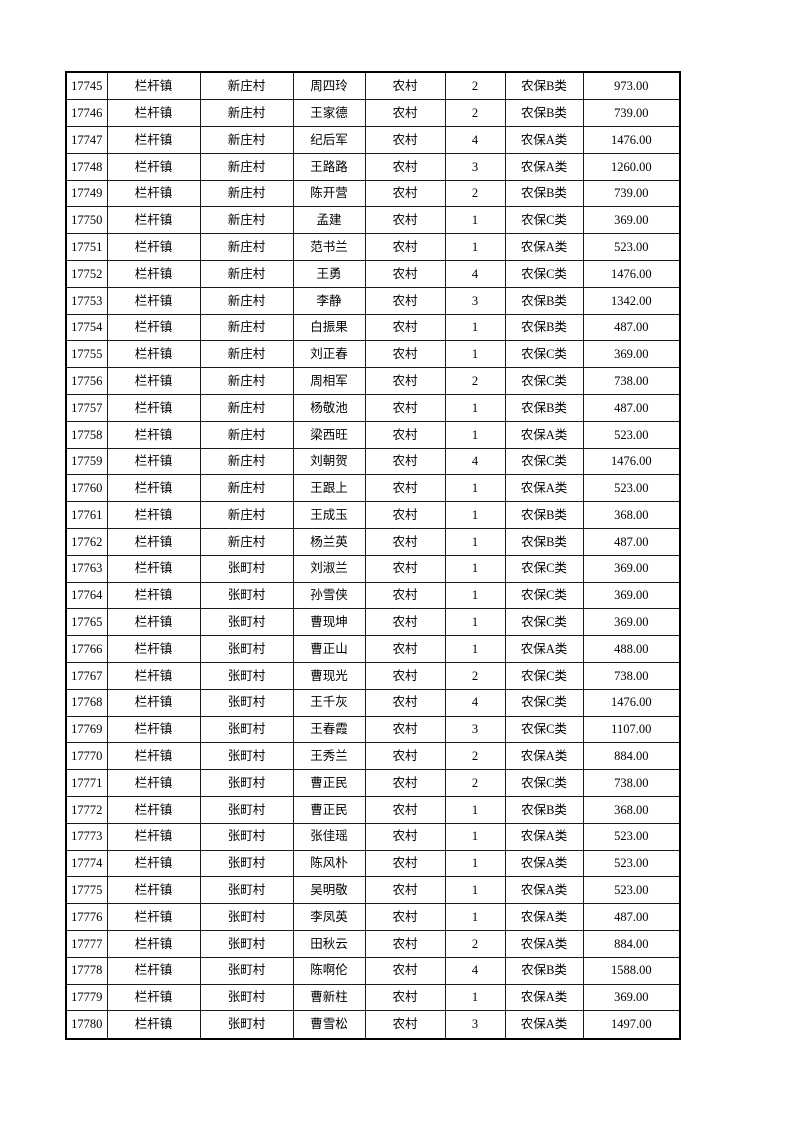 The width and height of the screenshot is (794, 1122). What do you see at coordinates (329, 86) in the screenshot?
I see `cell-name: 周四玲` at bounding box center [329, 86].